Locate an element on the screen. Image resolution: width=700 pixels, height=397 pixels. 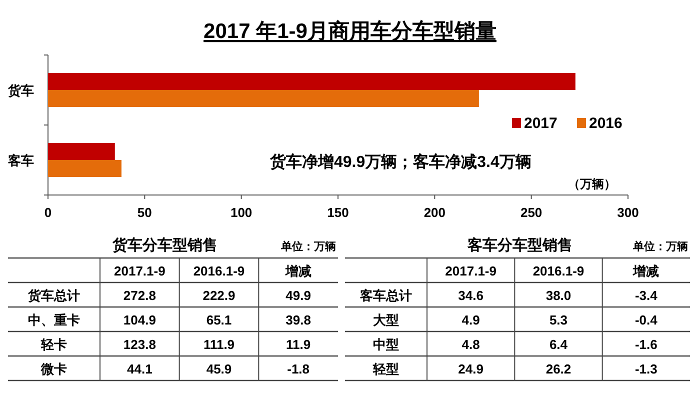
x-tick-label: 250 is located at coordinates (531, 212).